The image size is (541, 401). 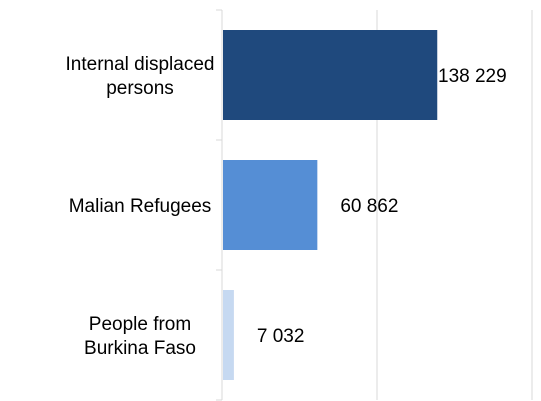 I want to click on category-label: People from Burkina Faso, so click(x=140, y=336).